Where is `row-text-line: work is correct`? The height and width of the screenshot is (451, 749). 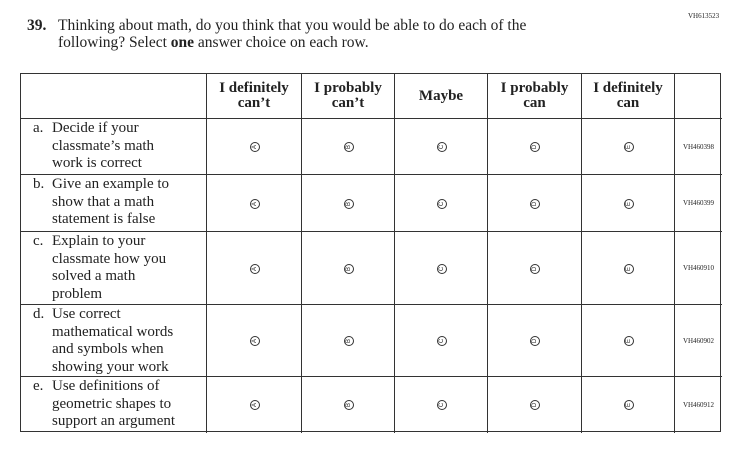 row-text-line: work is correct is located at coordinates (97, 163).